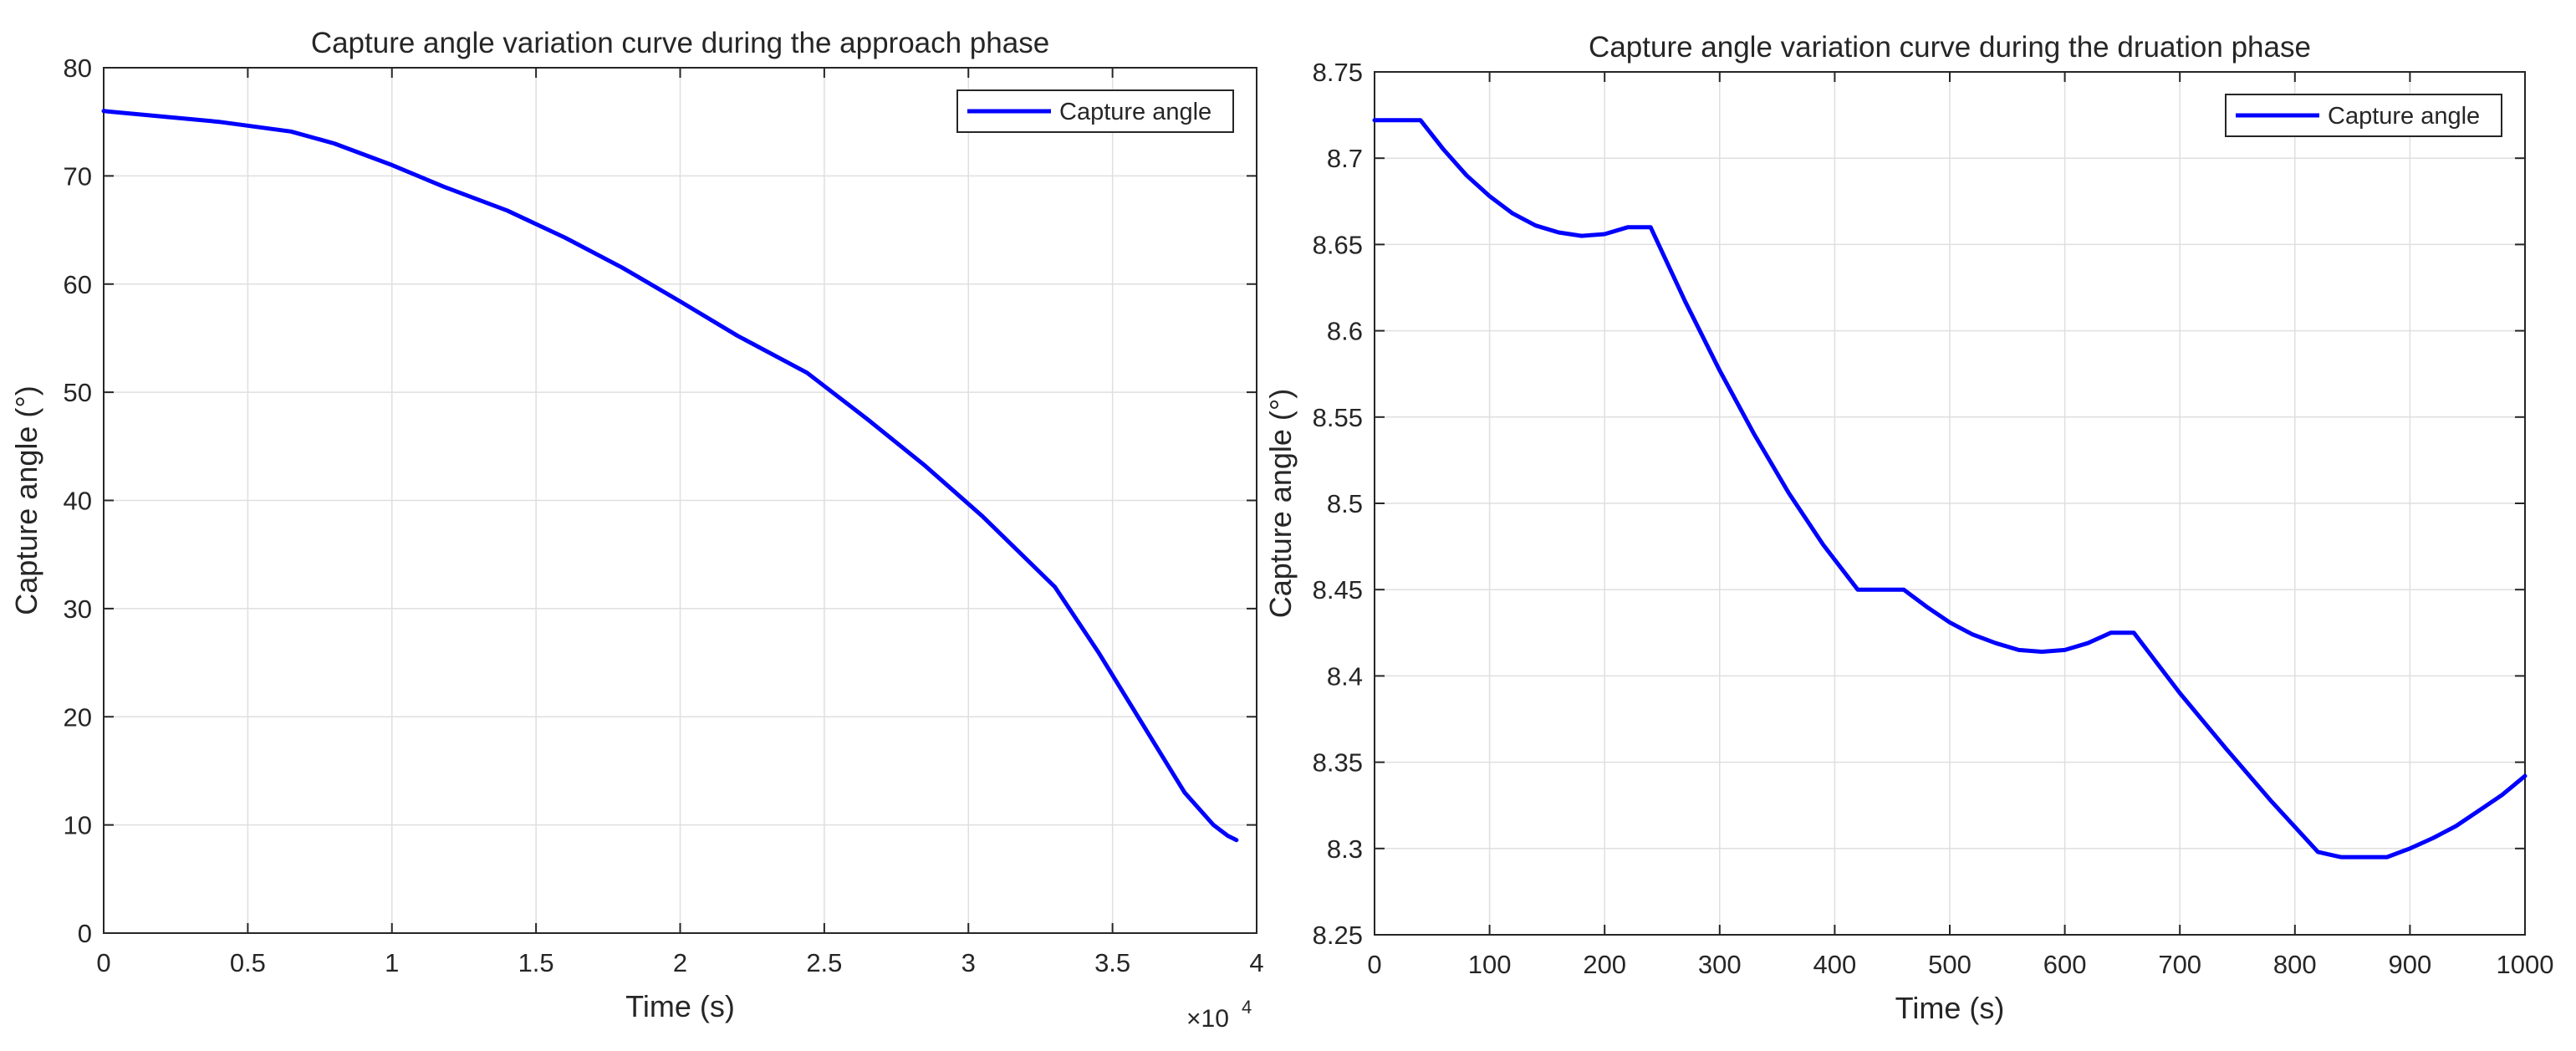 Image resolution: width=2576 pixels, height=1051 pixels. Describe the element at coordinates (1345, 158) in the screenshot. I see `y-tick-label: 8.7` at that location.